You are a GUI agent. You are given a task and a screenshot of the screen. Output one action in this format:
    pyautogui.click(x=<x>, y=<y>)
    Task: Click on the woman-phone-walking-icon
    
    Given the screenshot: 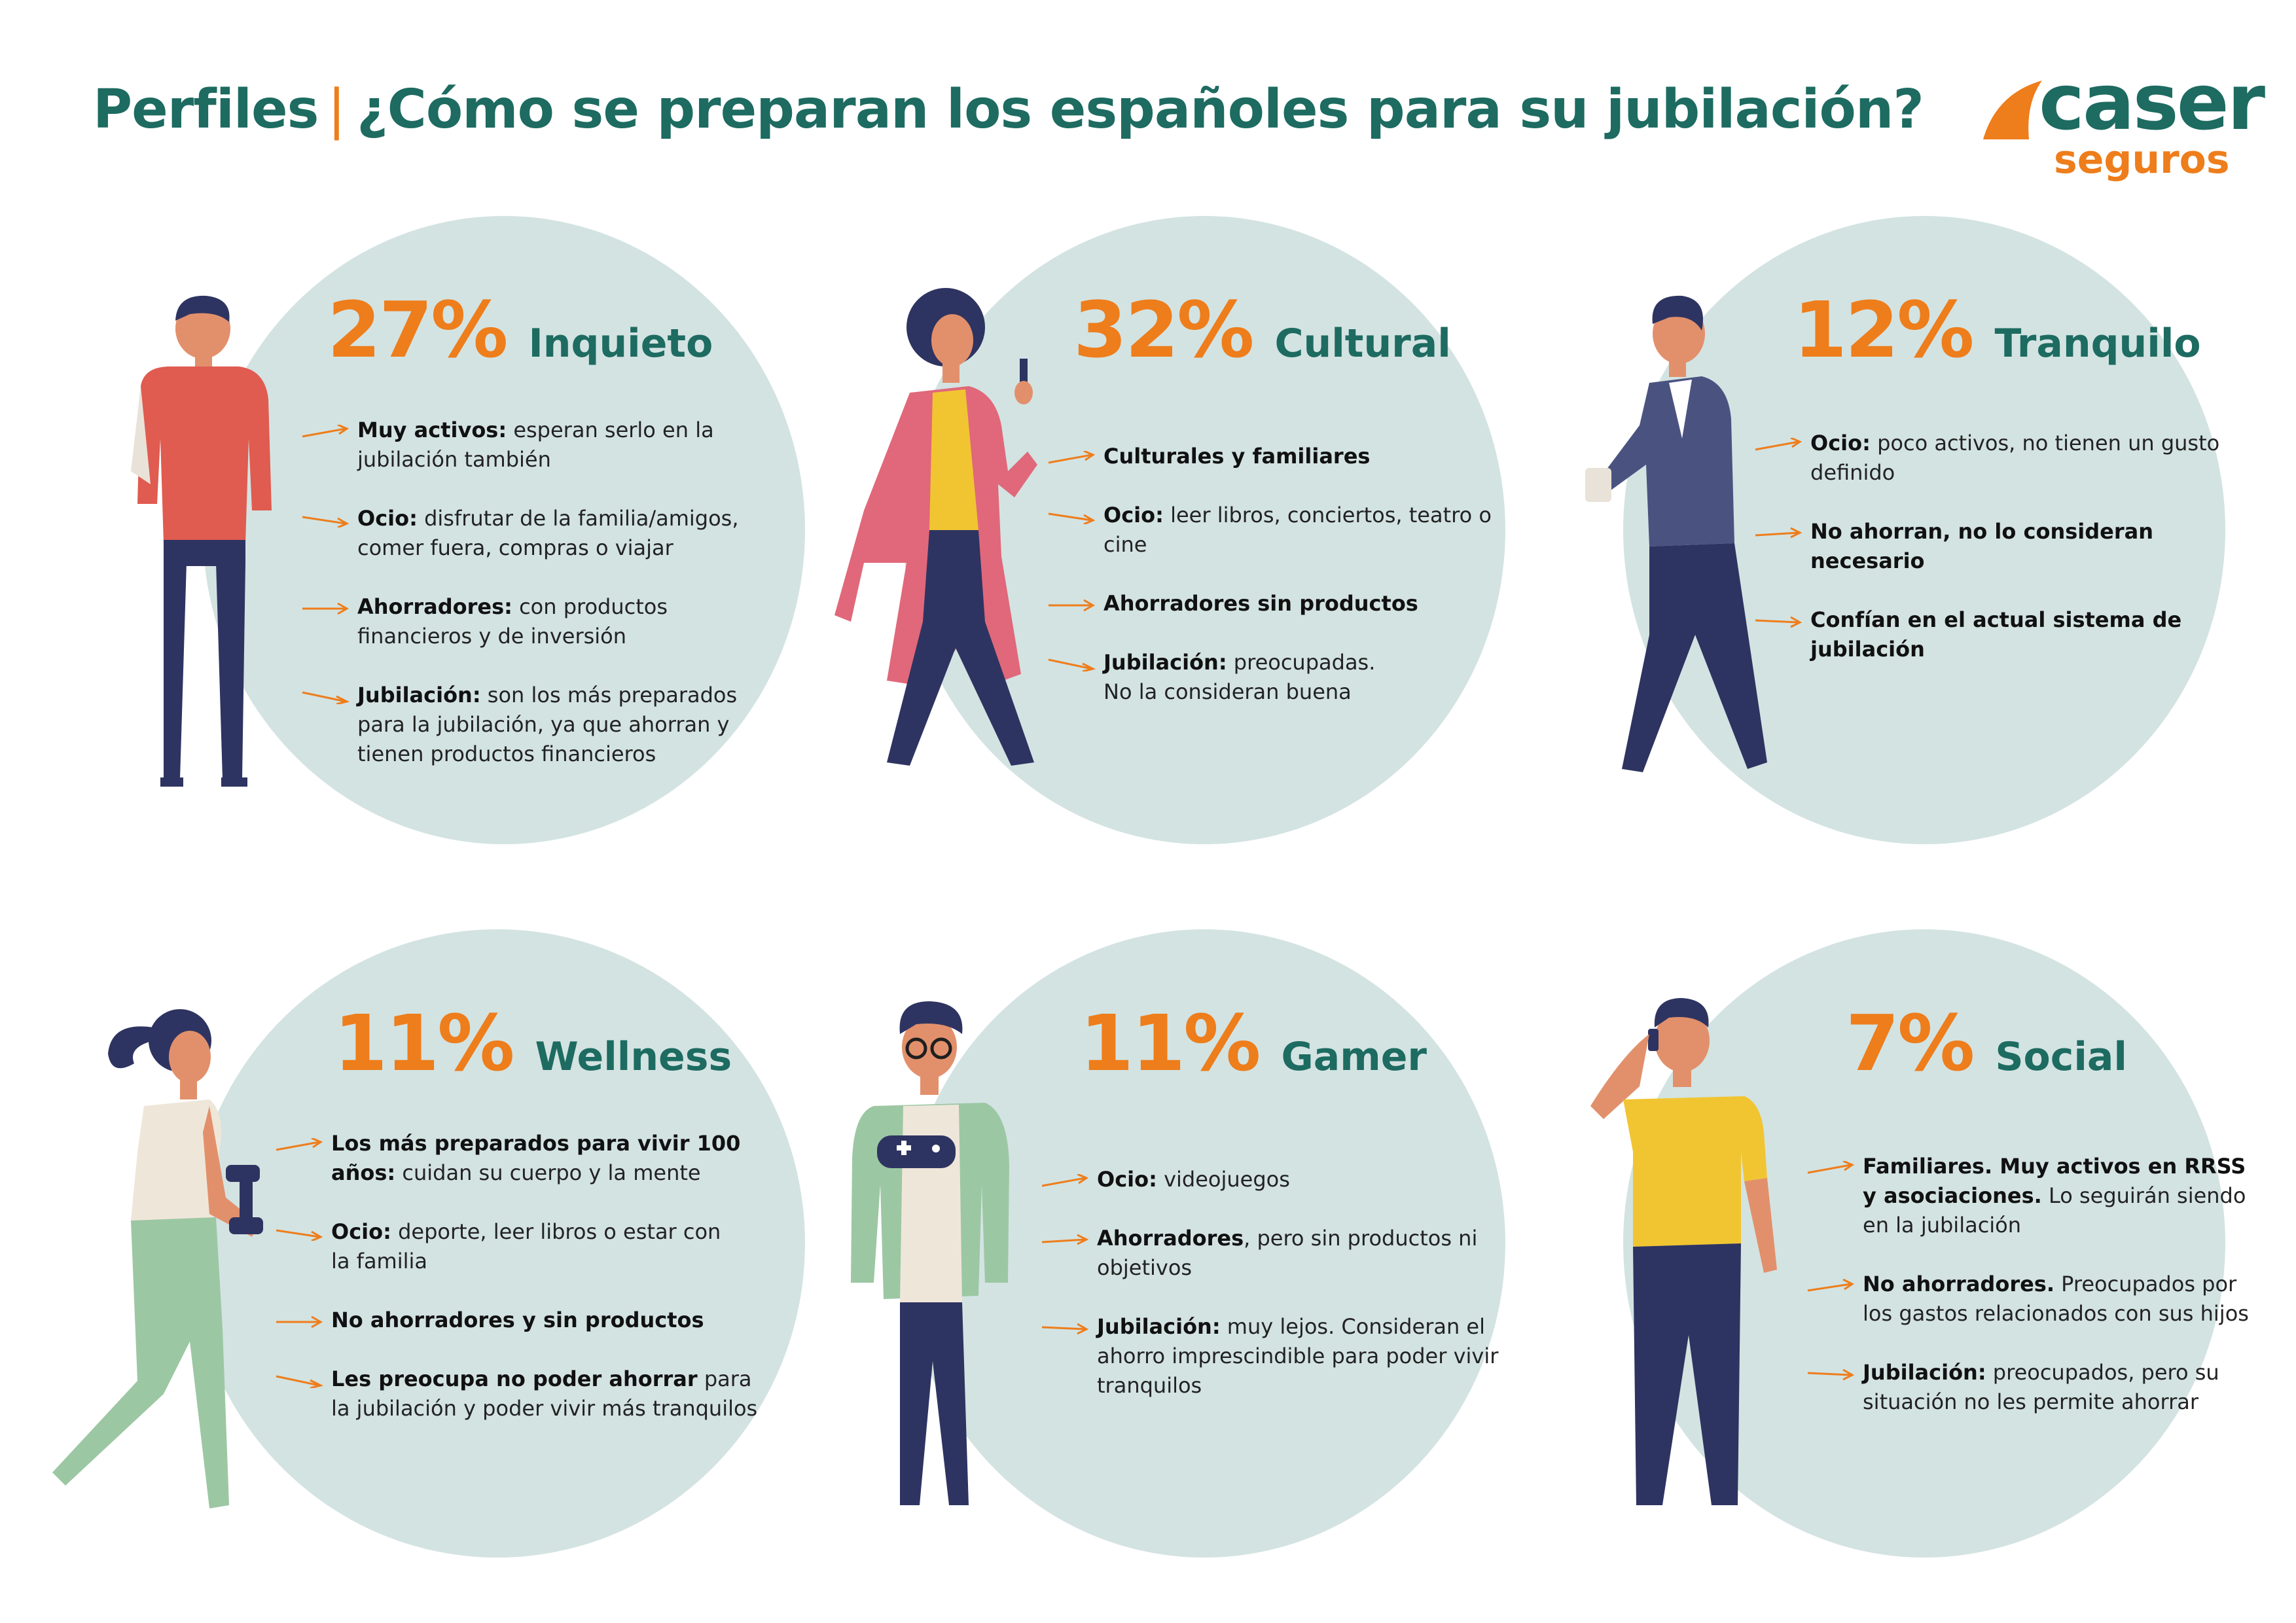 What is the action you would take?
    pyautogui.click(x=935, y=527)
    